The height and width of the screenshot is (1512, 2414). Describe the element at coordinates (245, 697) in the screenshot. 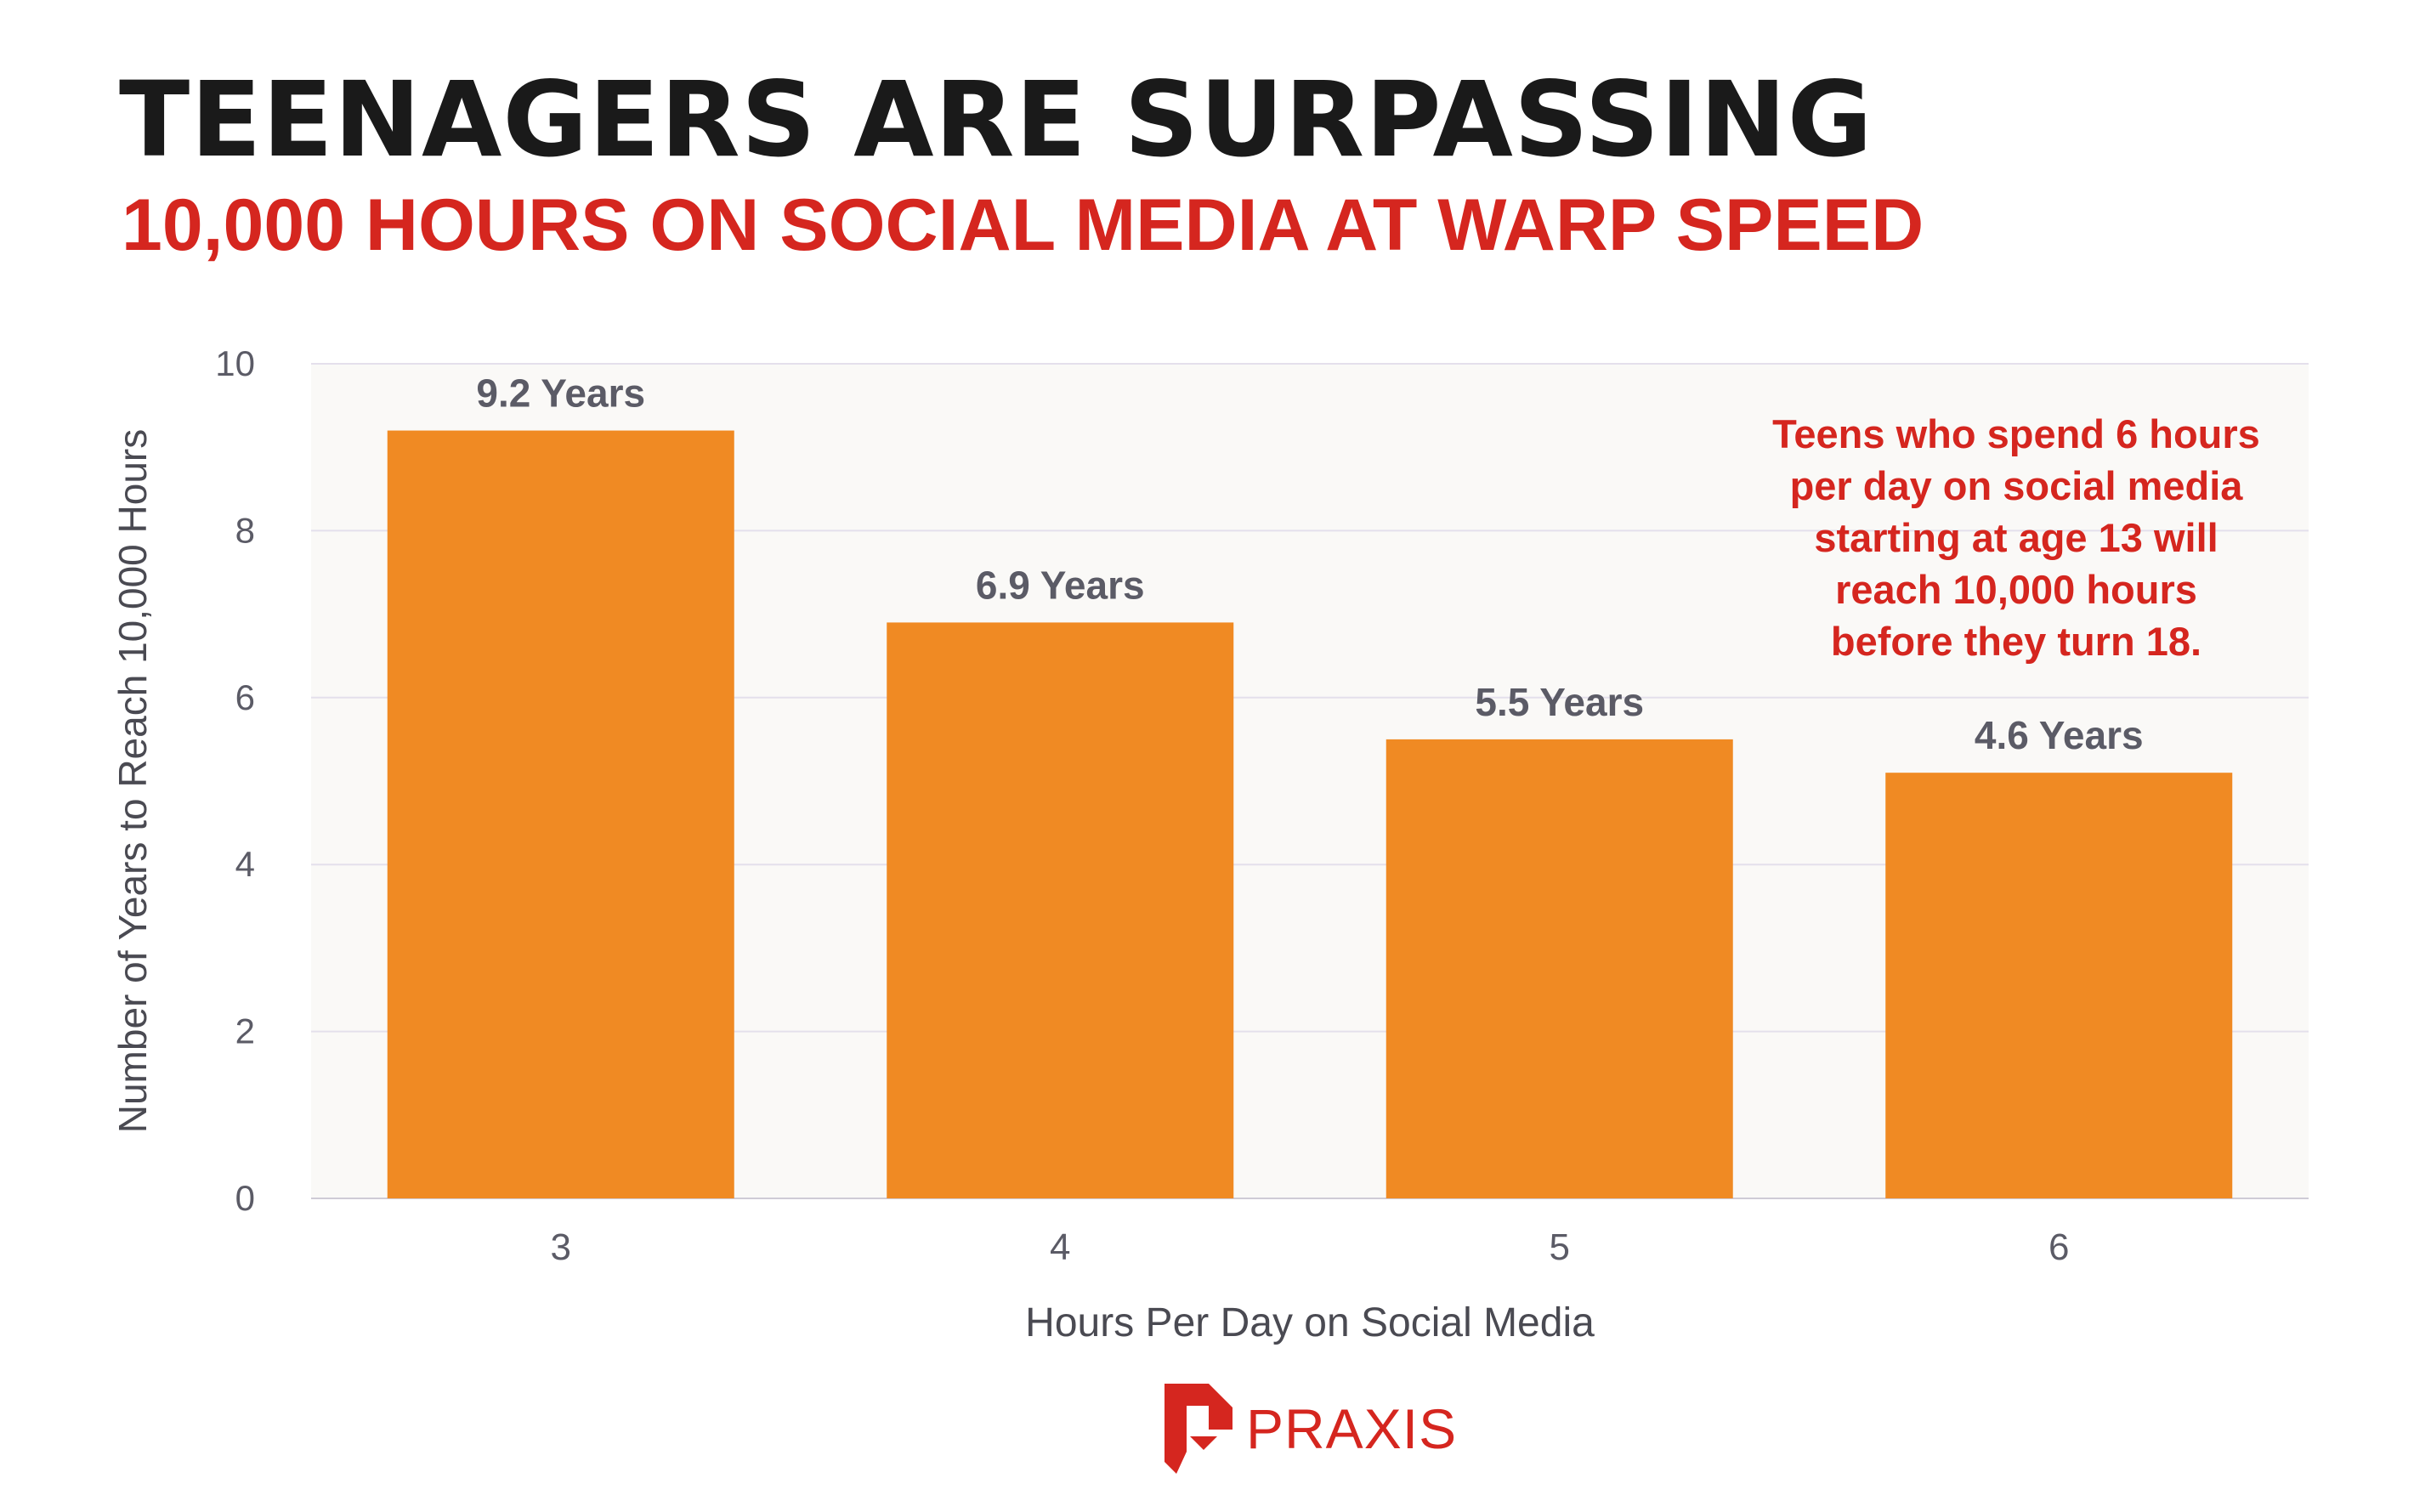

I see `y-tick-label: 6` at that location.